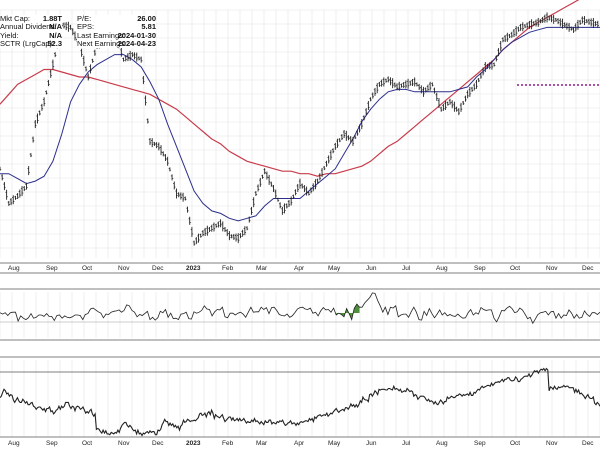  I want to click on stat-value: 1.88T, so click(52, 18).